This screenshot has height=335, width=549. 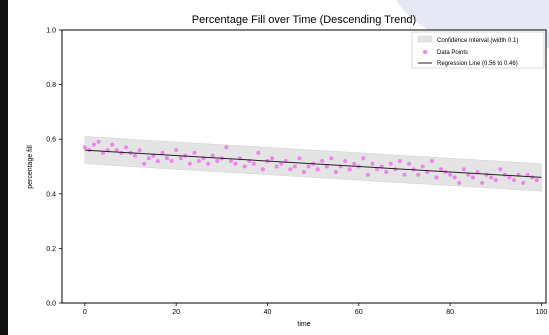 What do you see at coordinates (4, 167) in the screenshot?
I see `left-frame-edge` at bounding box center [4, 167].